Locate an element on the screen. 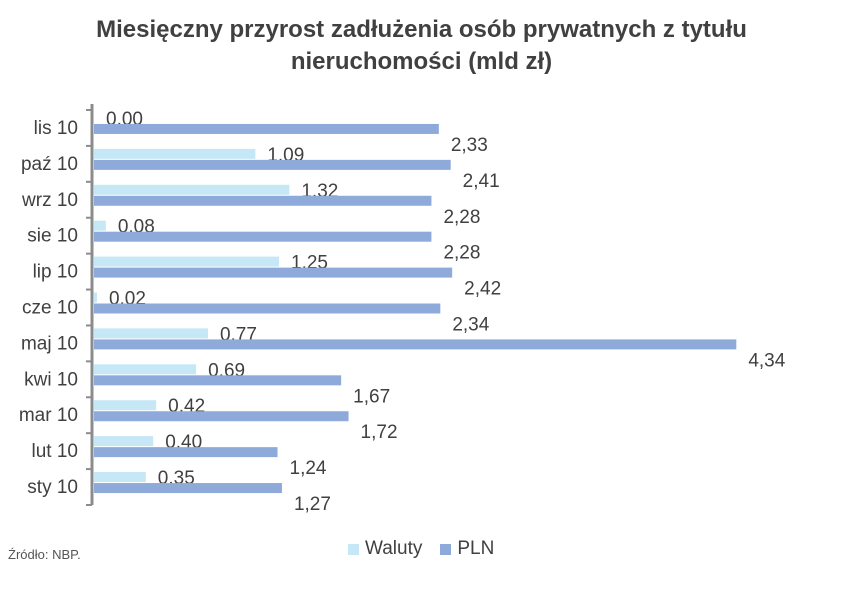 This screenshot has width=843, height=589. chart-title-line-2: nieruchomości (mld zł) is located at coordinates (421, 61).